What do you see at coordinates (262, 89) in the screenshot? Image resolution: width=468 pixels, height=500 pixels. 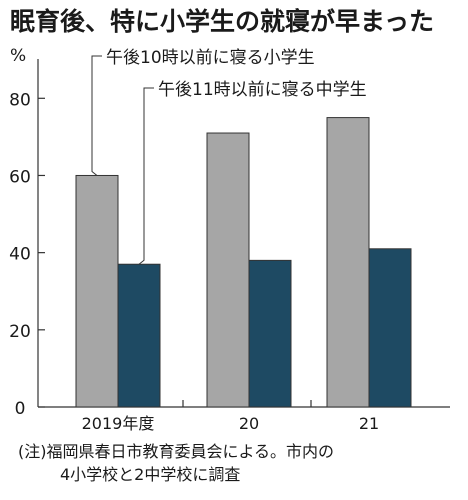 I see `legend-label-junior-high: 午後11時以前に寝る中学生` at bounding box center [262, 89].